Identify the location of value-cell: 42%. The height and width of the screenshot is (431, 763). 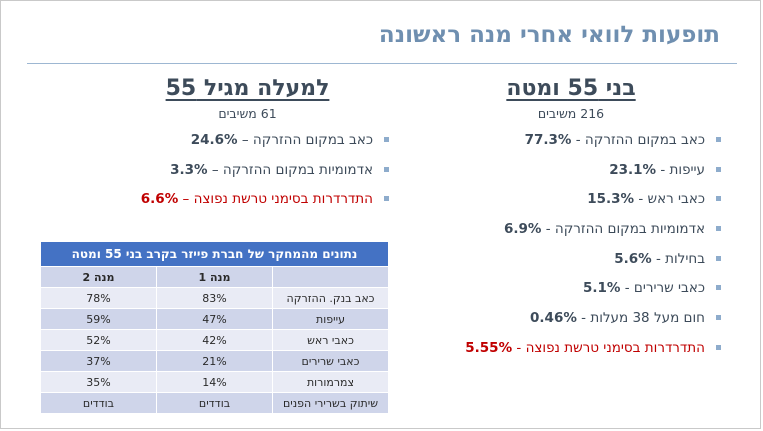
(214, 340).